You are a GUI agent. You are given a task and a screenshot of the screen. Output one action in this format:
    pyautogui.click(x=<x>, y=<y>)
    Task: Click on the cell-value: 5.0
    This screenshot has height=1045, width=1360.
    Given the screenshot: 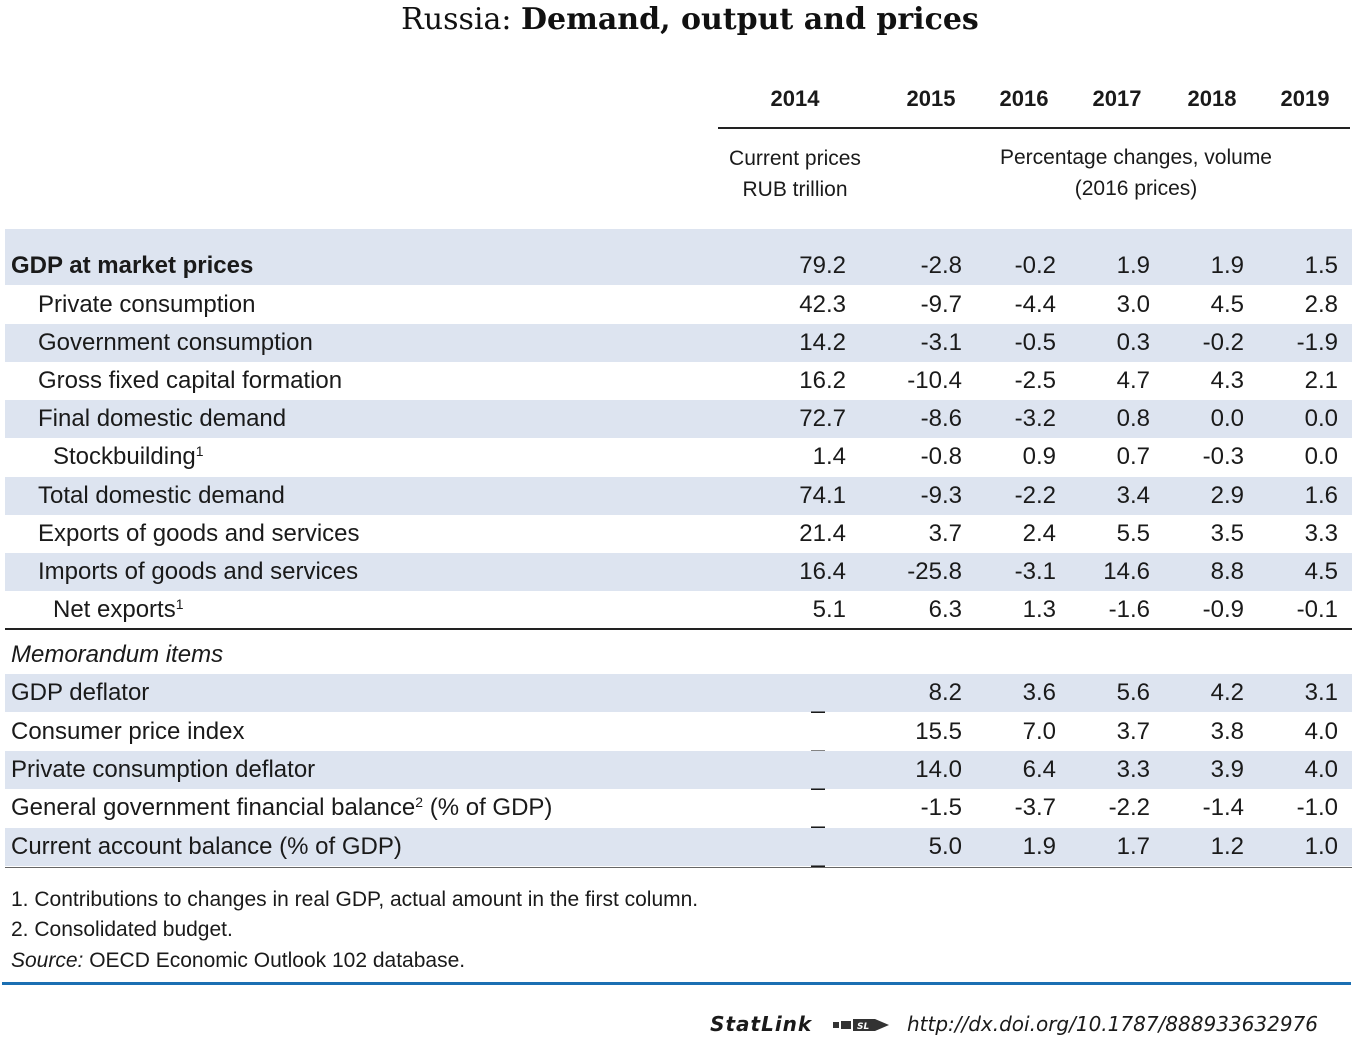 What is the action you would take?
    pyautogui.click(x=945, y=846)
    